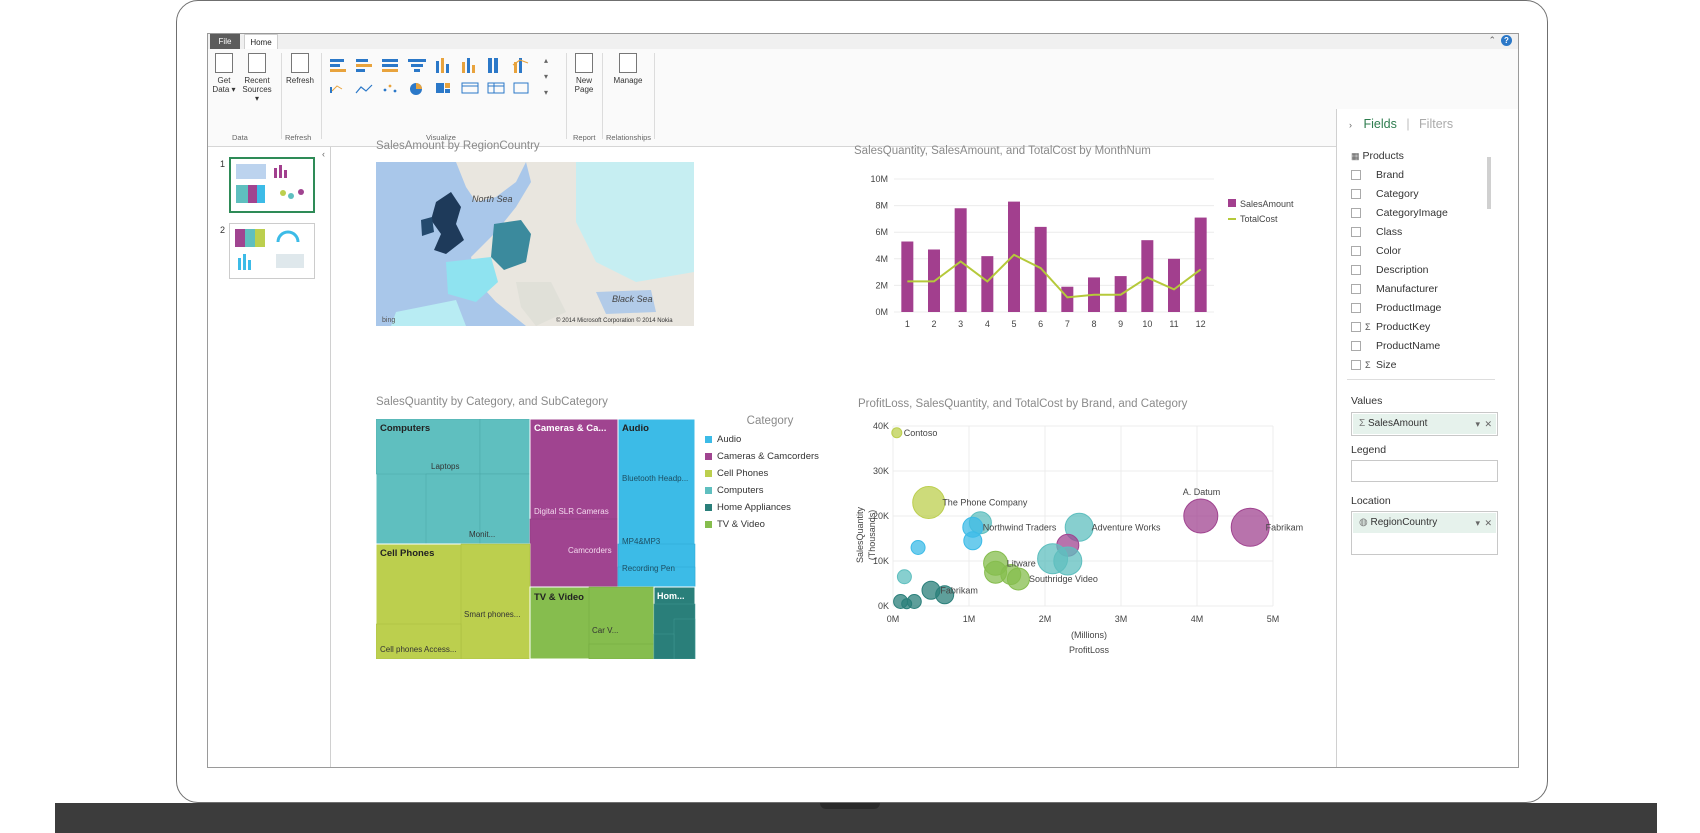 Image resolution: width=1700 pixels, height=833 pixels. I want to click on matrix-icon, so click(496, 88).